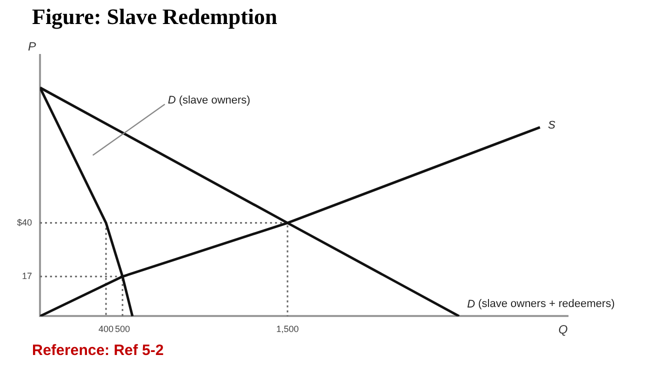 The height and width of the screenshot is (368, 650). I want to click on text: Reference: Ref 5-2, so click(98, 350).